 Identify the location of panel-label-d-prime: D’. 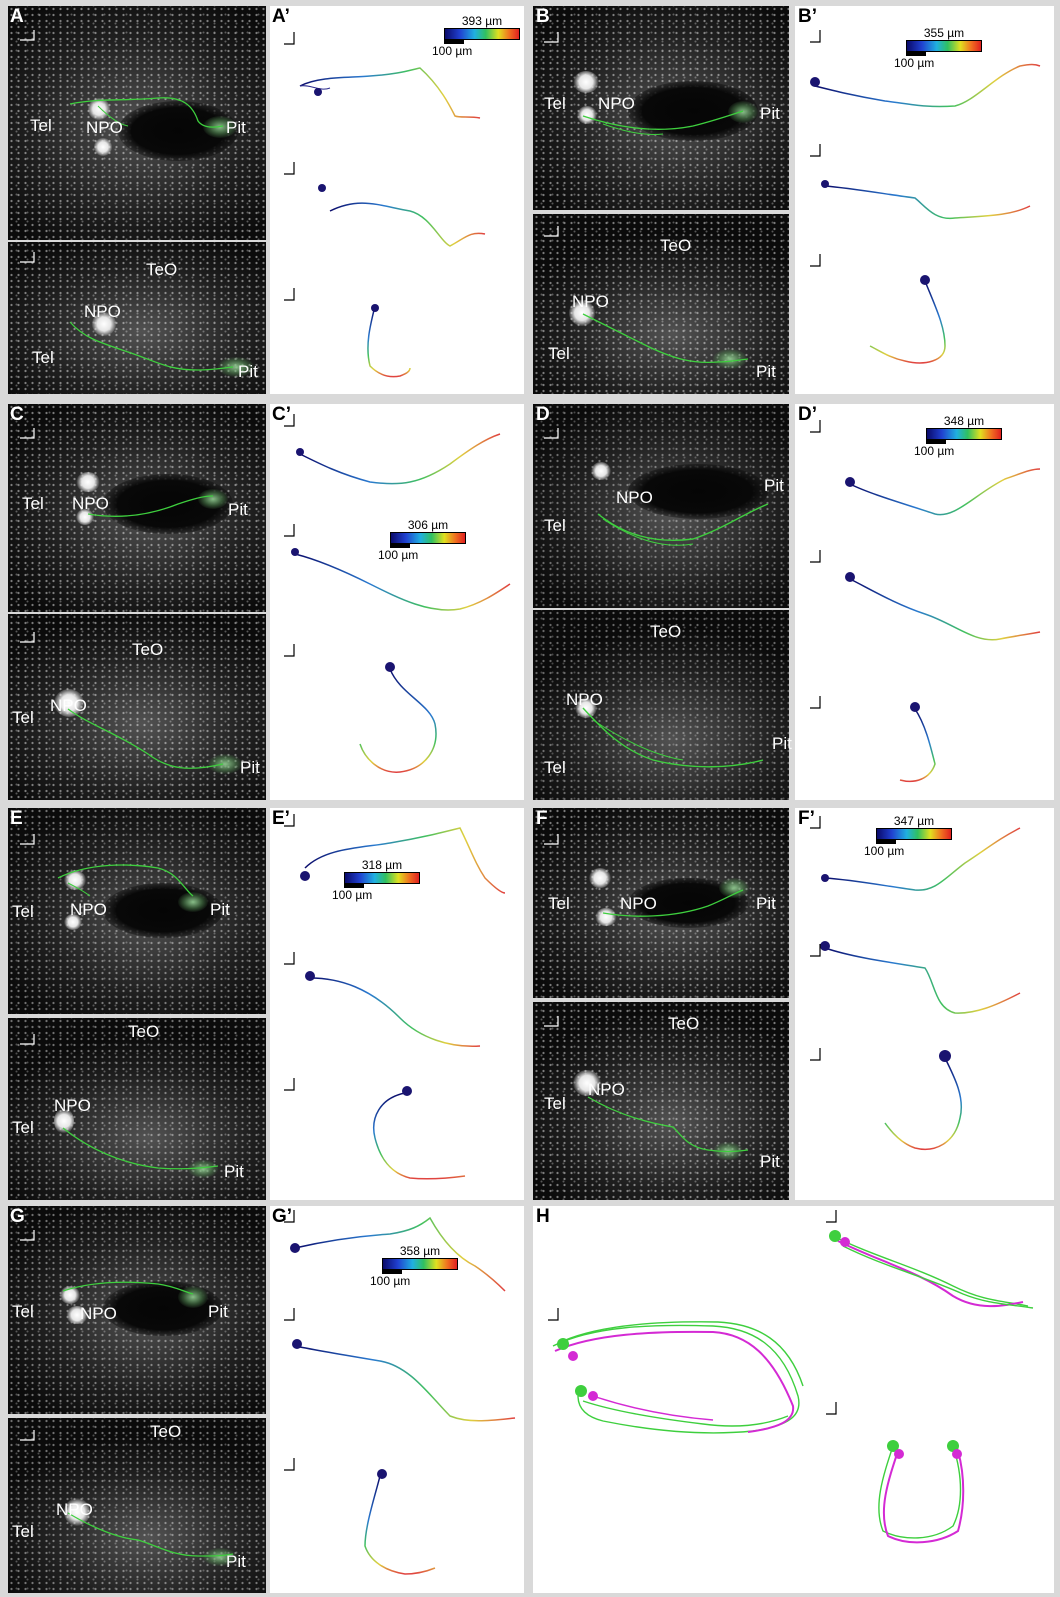
(807, 414).